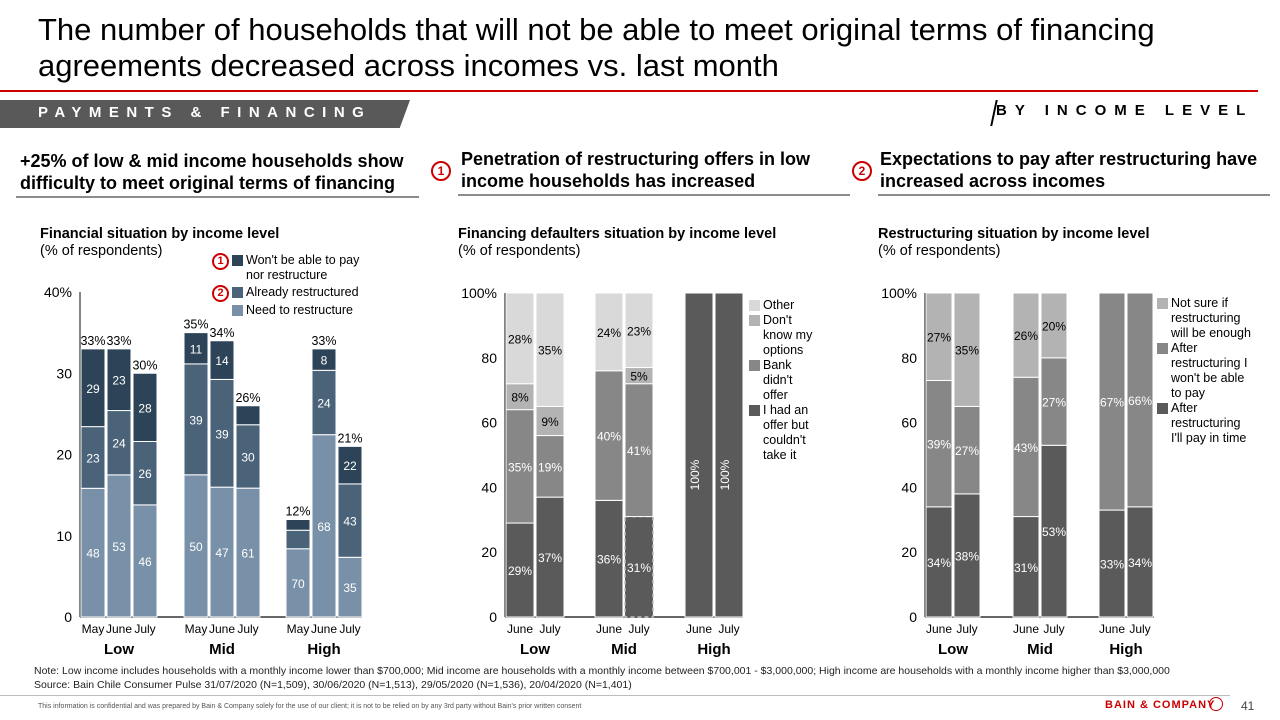  What do you see at coordinates (786, 432) in the screenshot?
I see `legend-label: I had an offer but couldn't take it` at bounding box center [786, 432].